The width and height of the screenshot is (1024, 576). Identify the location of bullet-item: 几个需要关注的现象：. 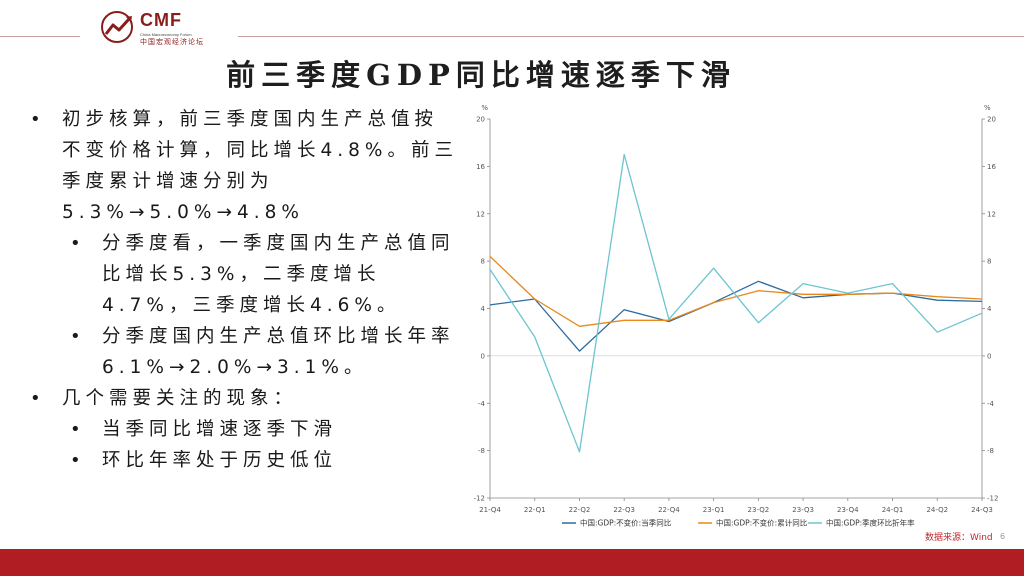
(245, 398).